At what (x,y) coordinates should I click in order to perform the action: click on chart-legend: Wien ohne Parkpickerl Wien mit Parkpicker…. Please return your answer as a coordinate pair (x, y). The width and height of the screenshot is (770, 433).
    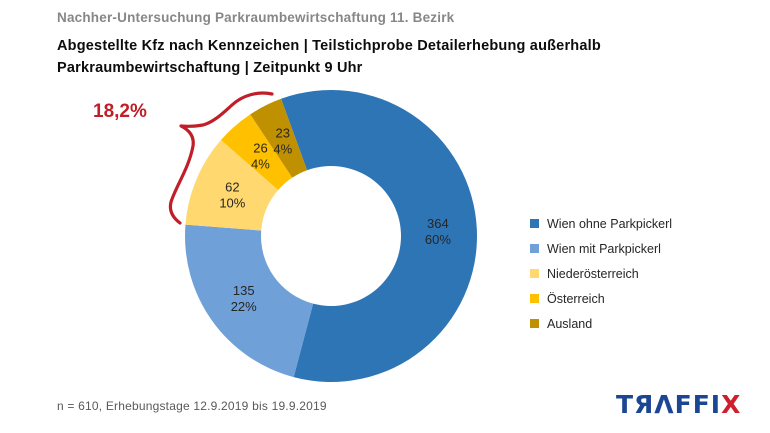
    Looking at the image, I should click on (601, 273).